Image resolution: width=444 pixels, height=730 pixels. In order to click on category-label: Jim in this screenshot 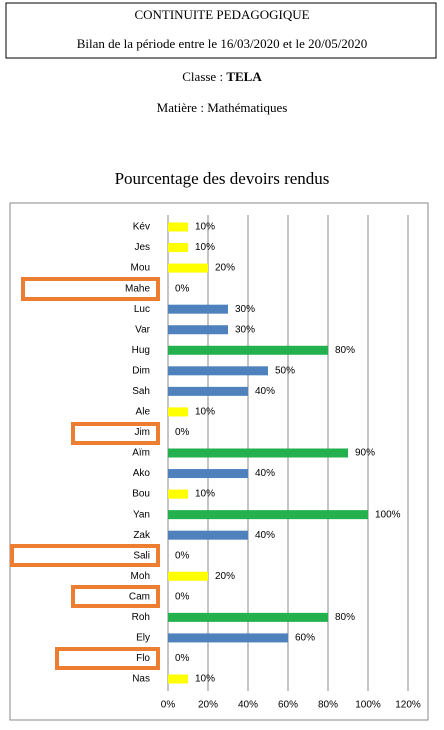, I will do `click(142, 432)`.